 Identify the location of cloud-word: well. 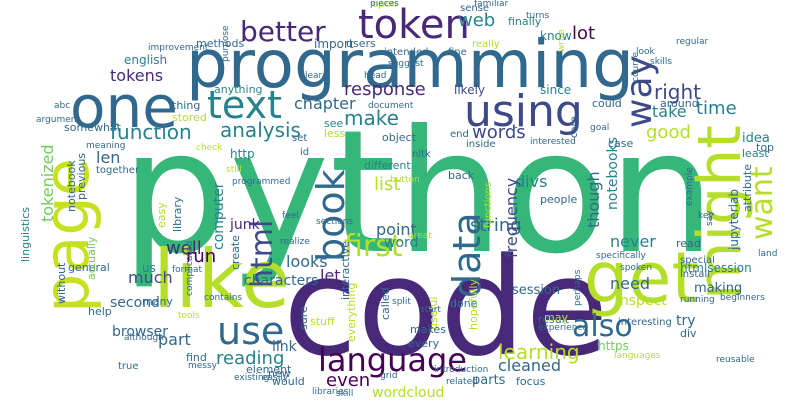
(184, 248).